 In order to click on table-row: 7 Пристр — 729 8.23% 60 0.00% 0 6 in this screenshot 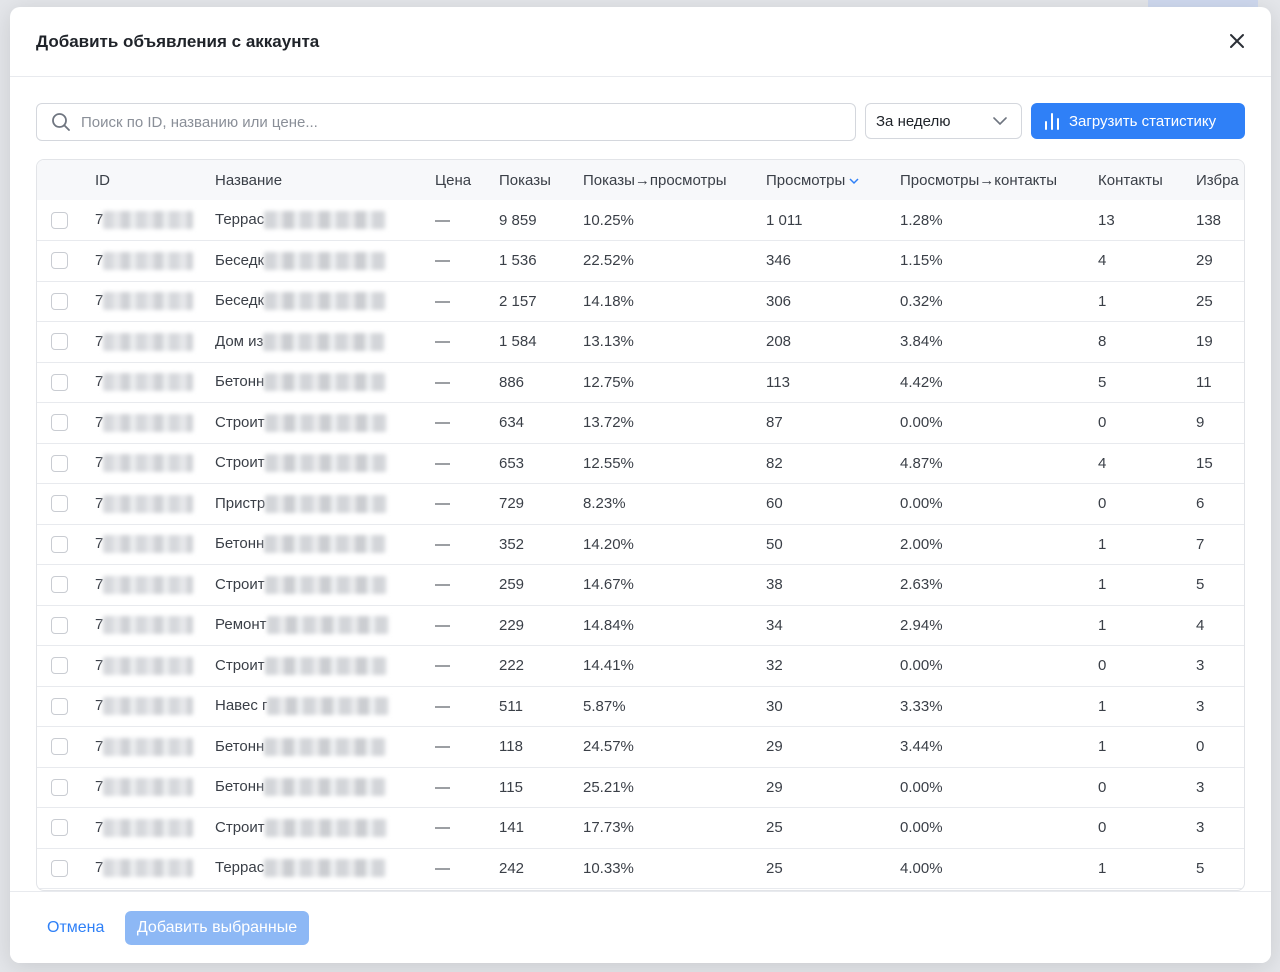, I will do `click(640, 504)`.